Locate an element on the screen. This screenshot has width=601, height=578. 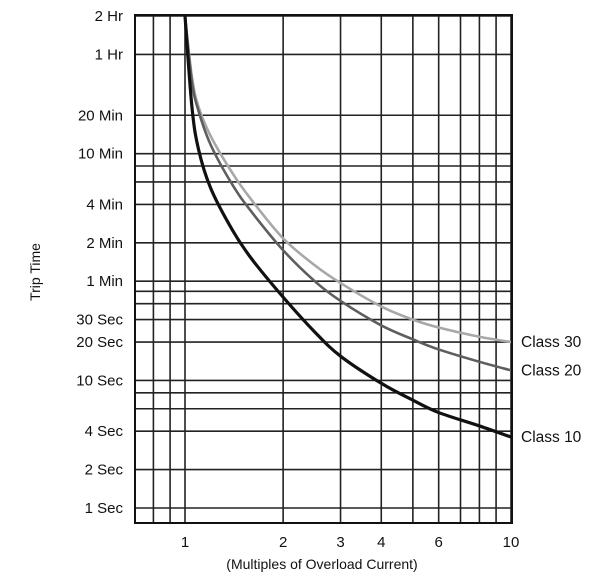
y-tick-label: 30 Sec is located at coordinates (99, 320).